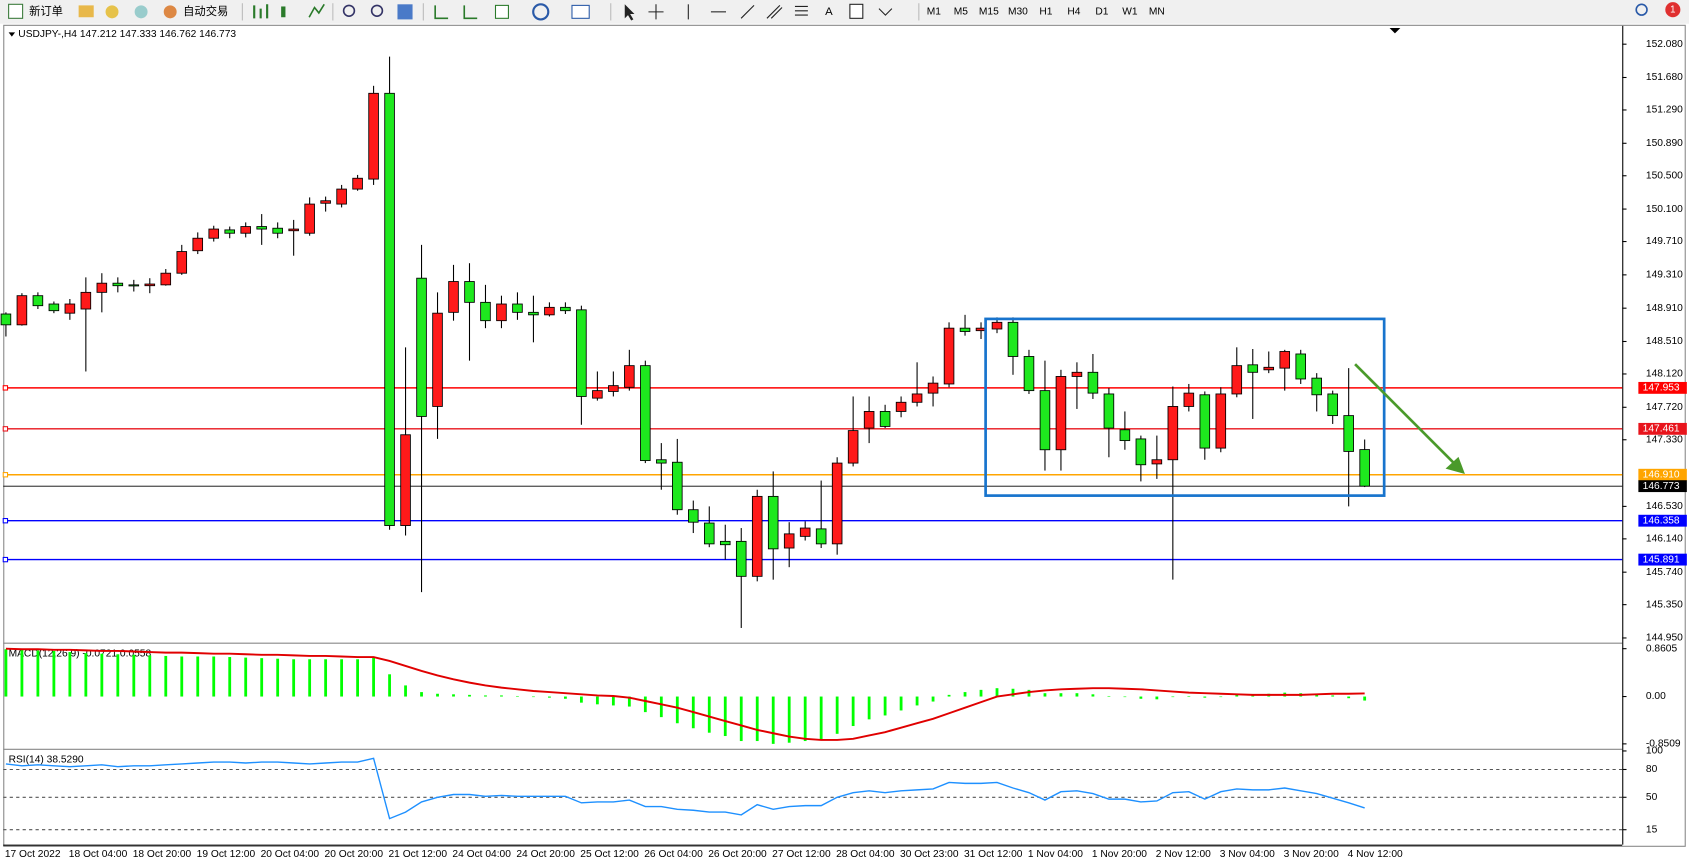 Image resolution: width=1689 pixels, height=863 pixels. I want to click on fibo-tool, so click(801, 10).